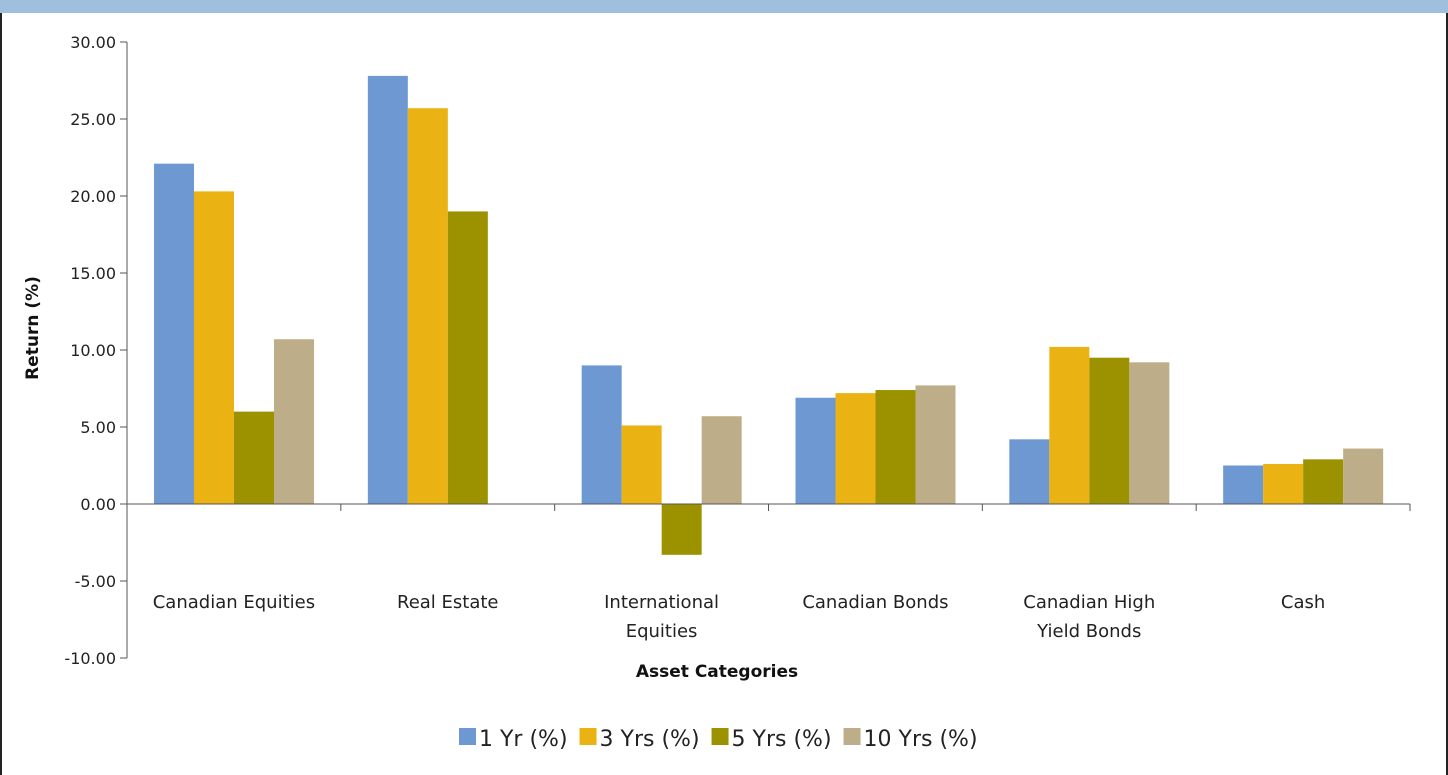  I want to click on y-tick-label: 15.00, so click(93, 273).